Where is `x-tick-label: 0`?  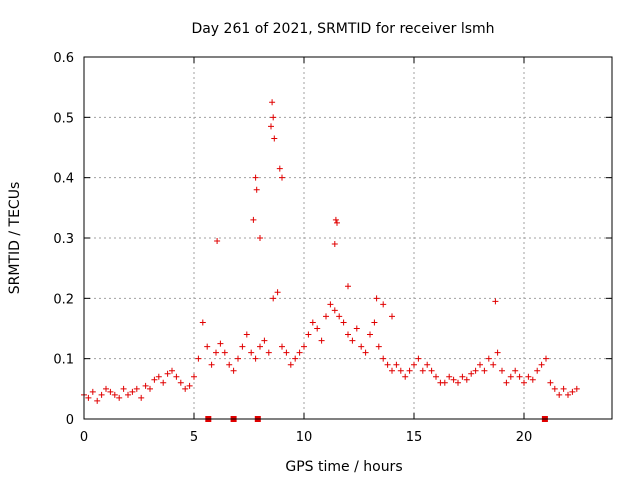
x-tick-label: 0 is located at coordinates (84, 437).